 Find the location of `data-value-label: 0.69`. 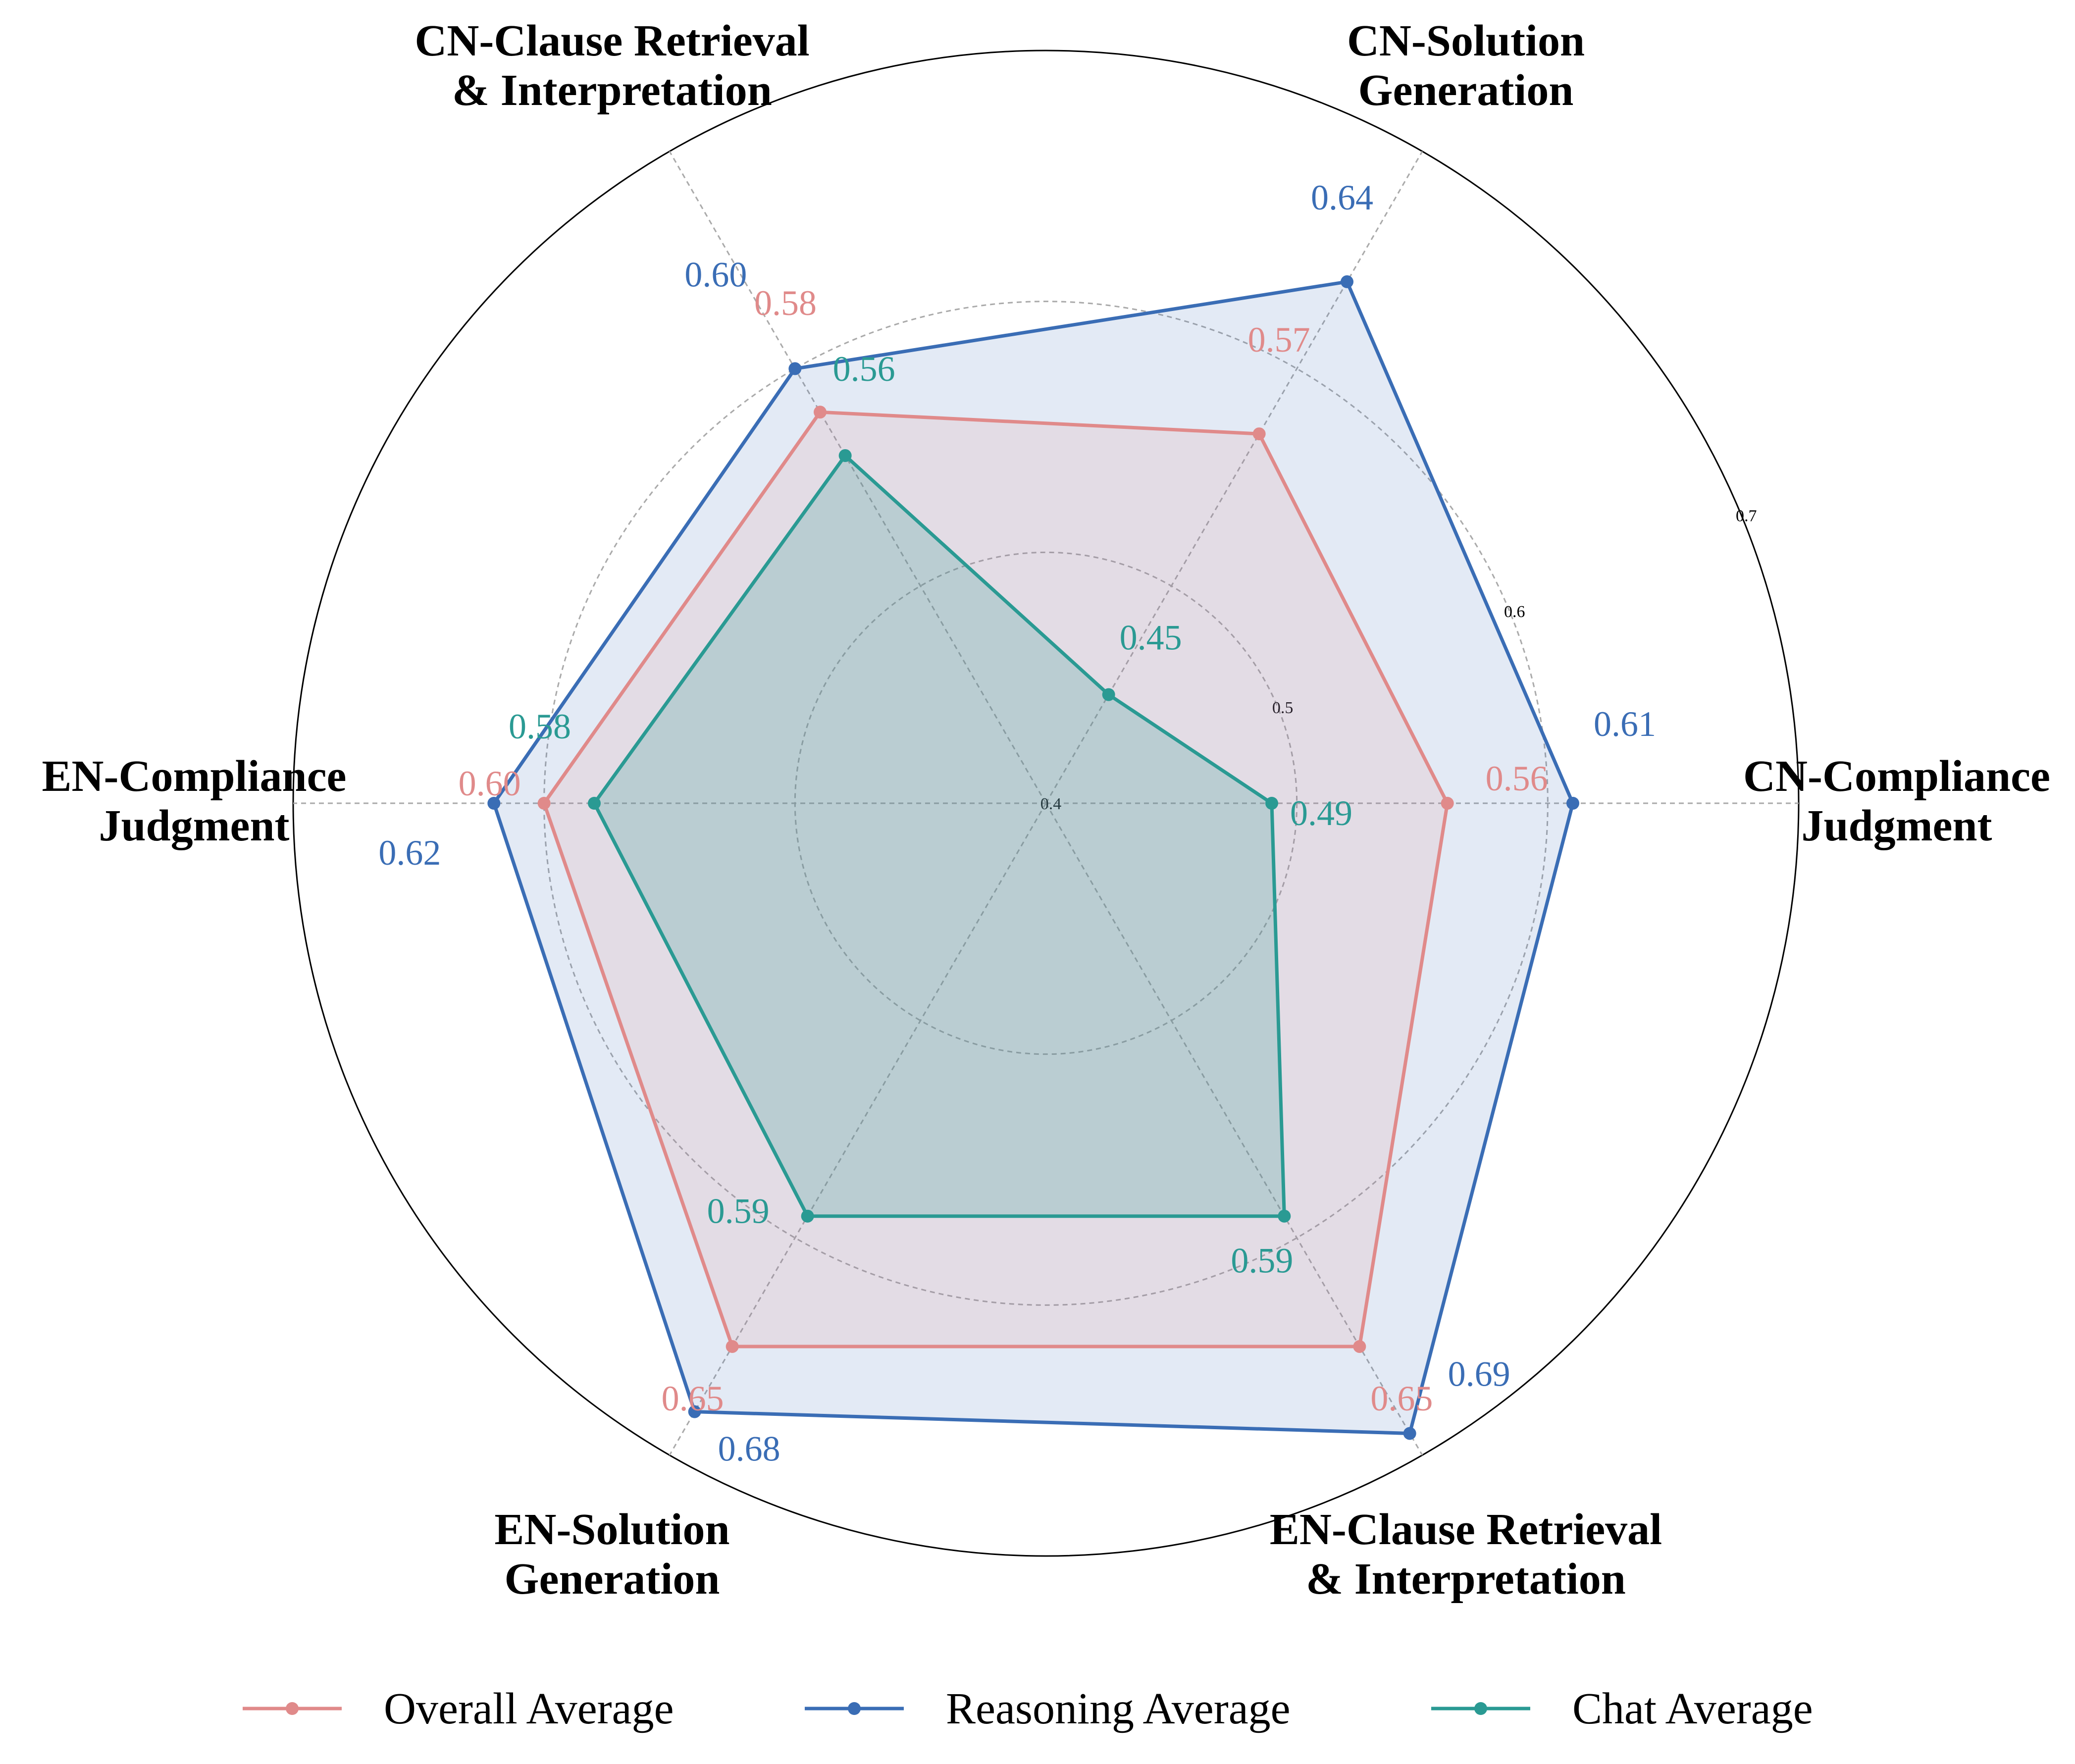

data-value-label: 0.69 is located at coordinates (1479, 1374).